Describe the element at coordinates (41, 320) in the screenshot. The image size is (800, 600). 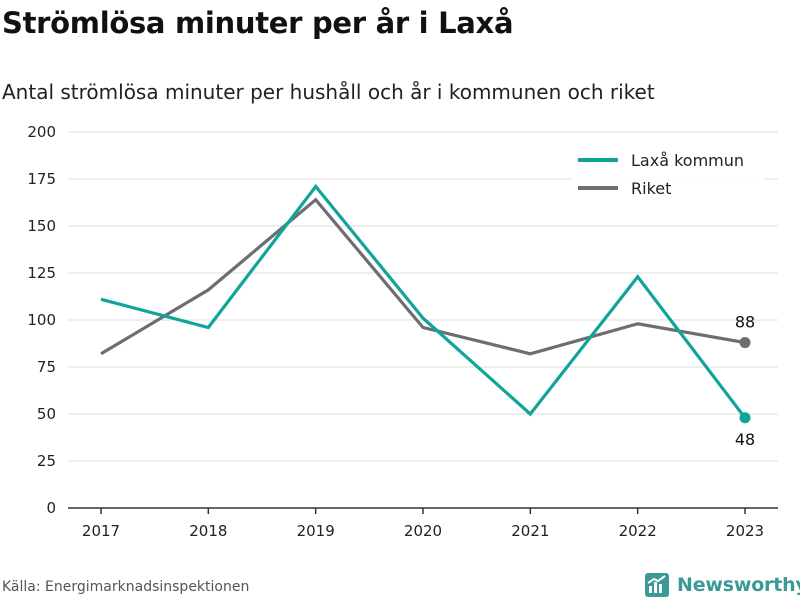
I see `y-tick-label: 100` at that location.